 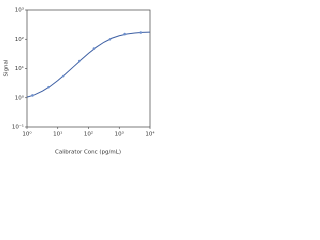 What do you see at coordinates (57, 134) in the screenshot?
I see `x-tick-label: 10¹` at bounding box center [57, 134].